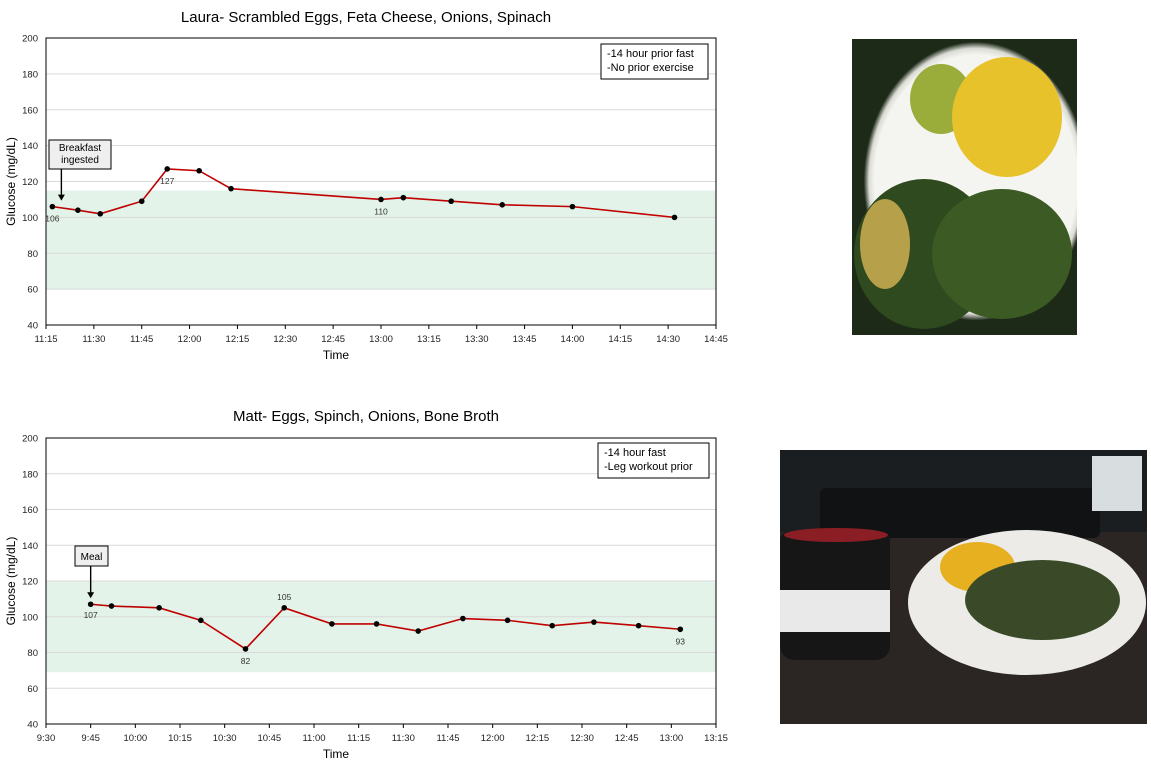 The width and height of the screenshot is (1151, 763). I want to click on x-tick-label: 9:30, so click(46, 738).